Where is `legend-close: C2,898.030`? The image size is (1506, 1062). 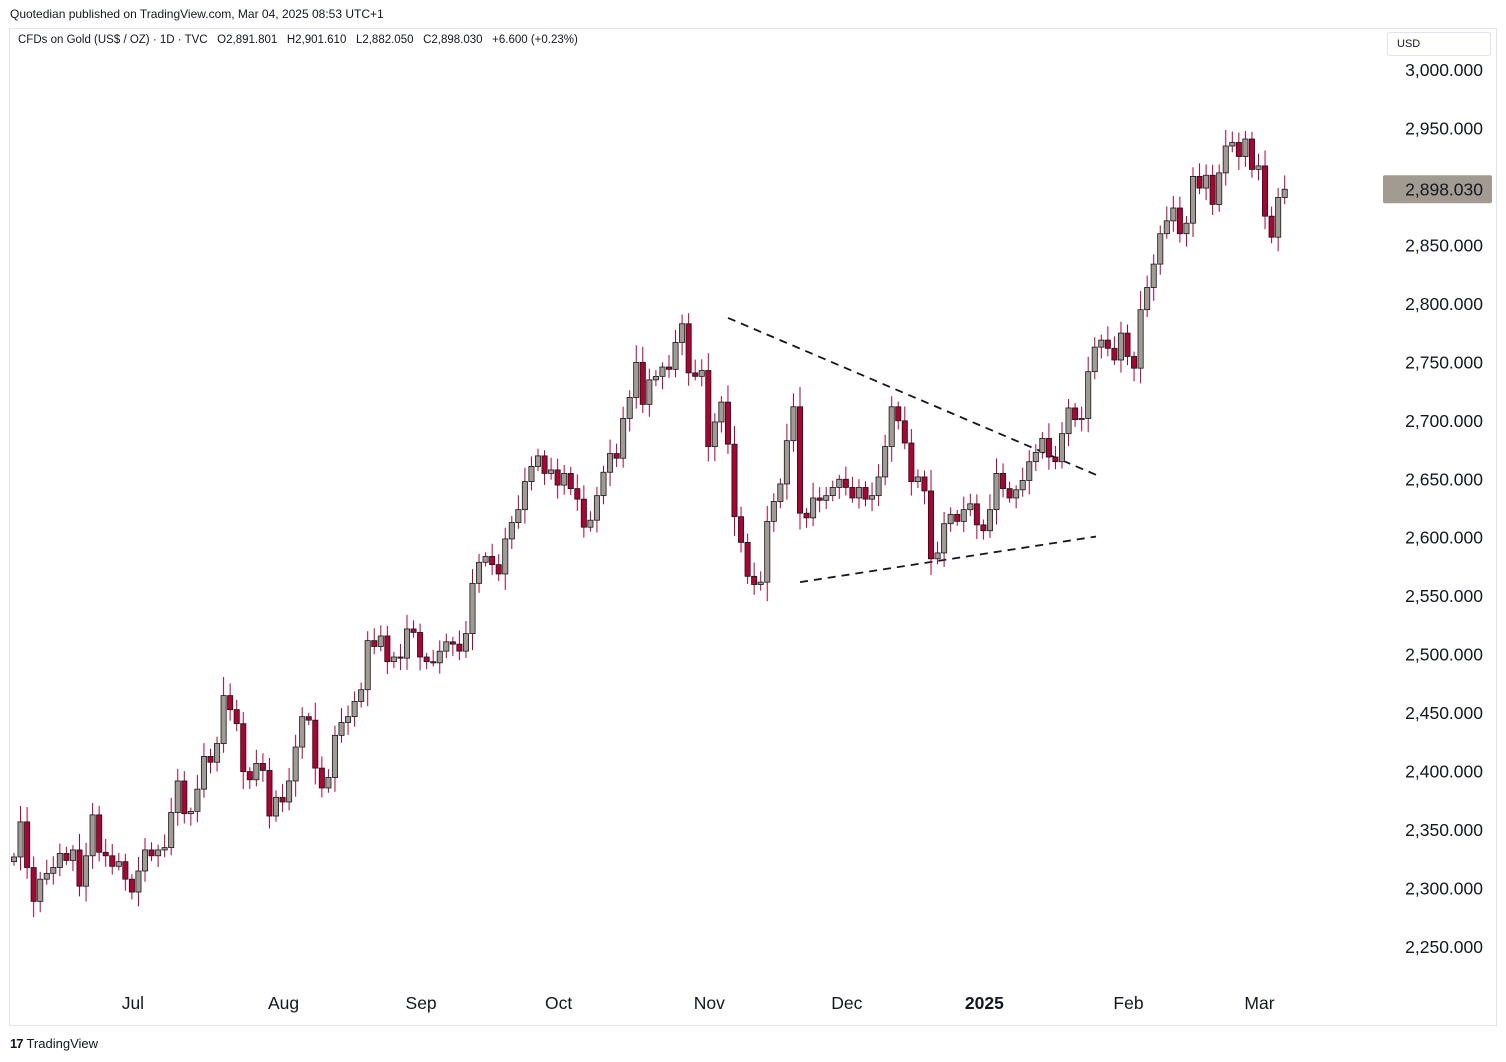
legend-close: C2,898.030 is located at coordinates (453, 40).